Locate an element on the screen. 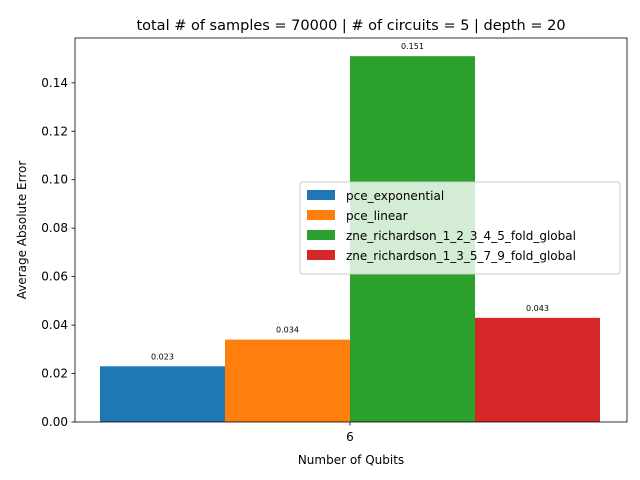  y-tick-label: 0.06 is located at coordinates (54, 277).